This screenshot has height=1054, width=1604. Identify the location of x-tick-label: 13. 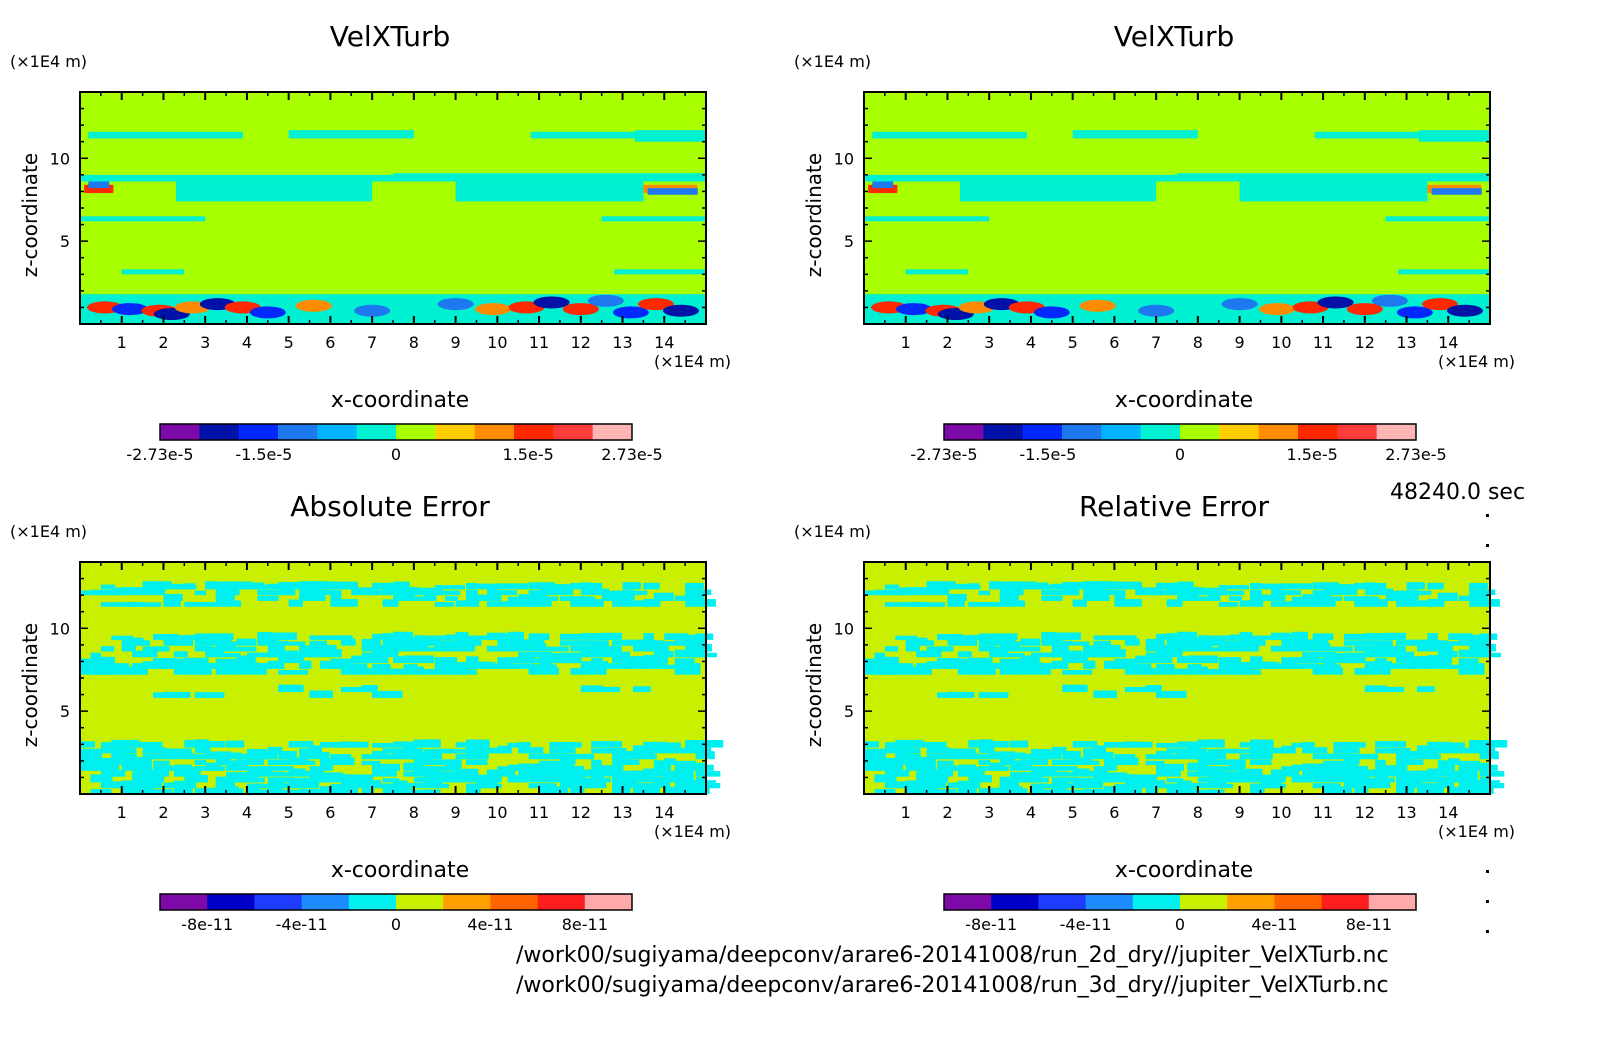
(622, 342).